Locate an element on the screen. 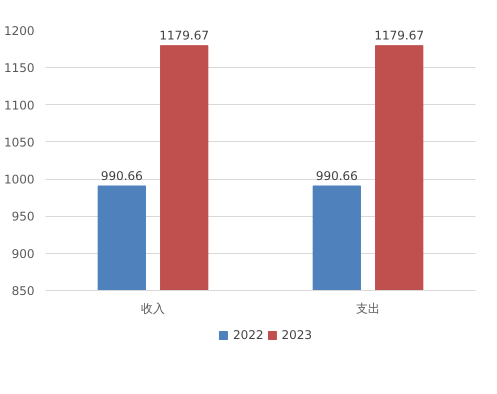  y-tick-label: 950 is located at coordinates (23, 217).